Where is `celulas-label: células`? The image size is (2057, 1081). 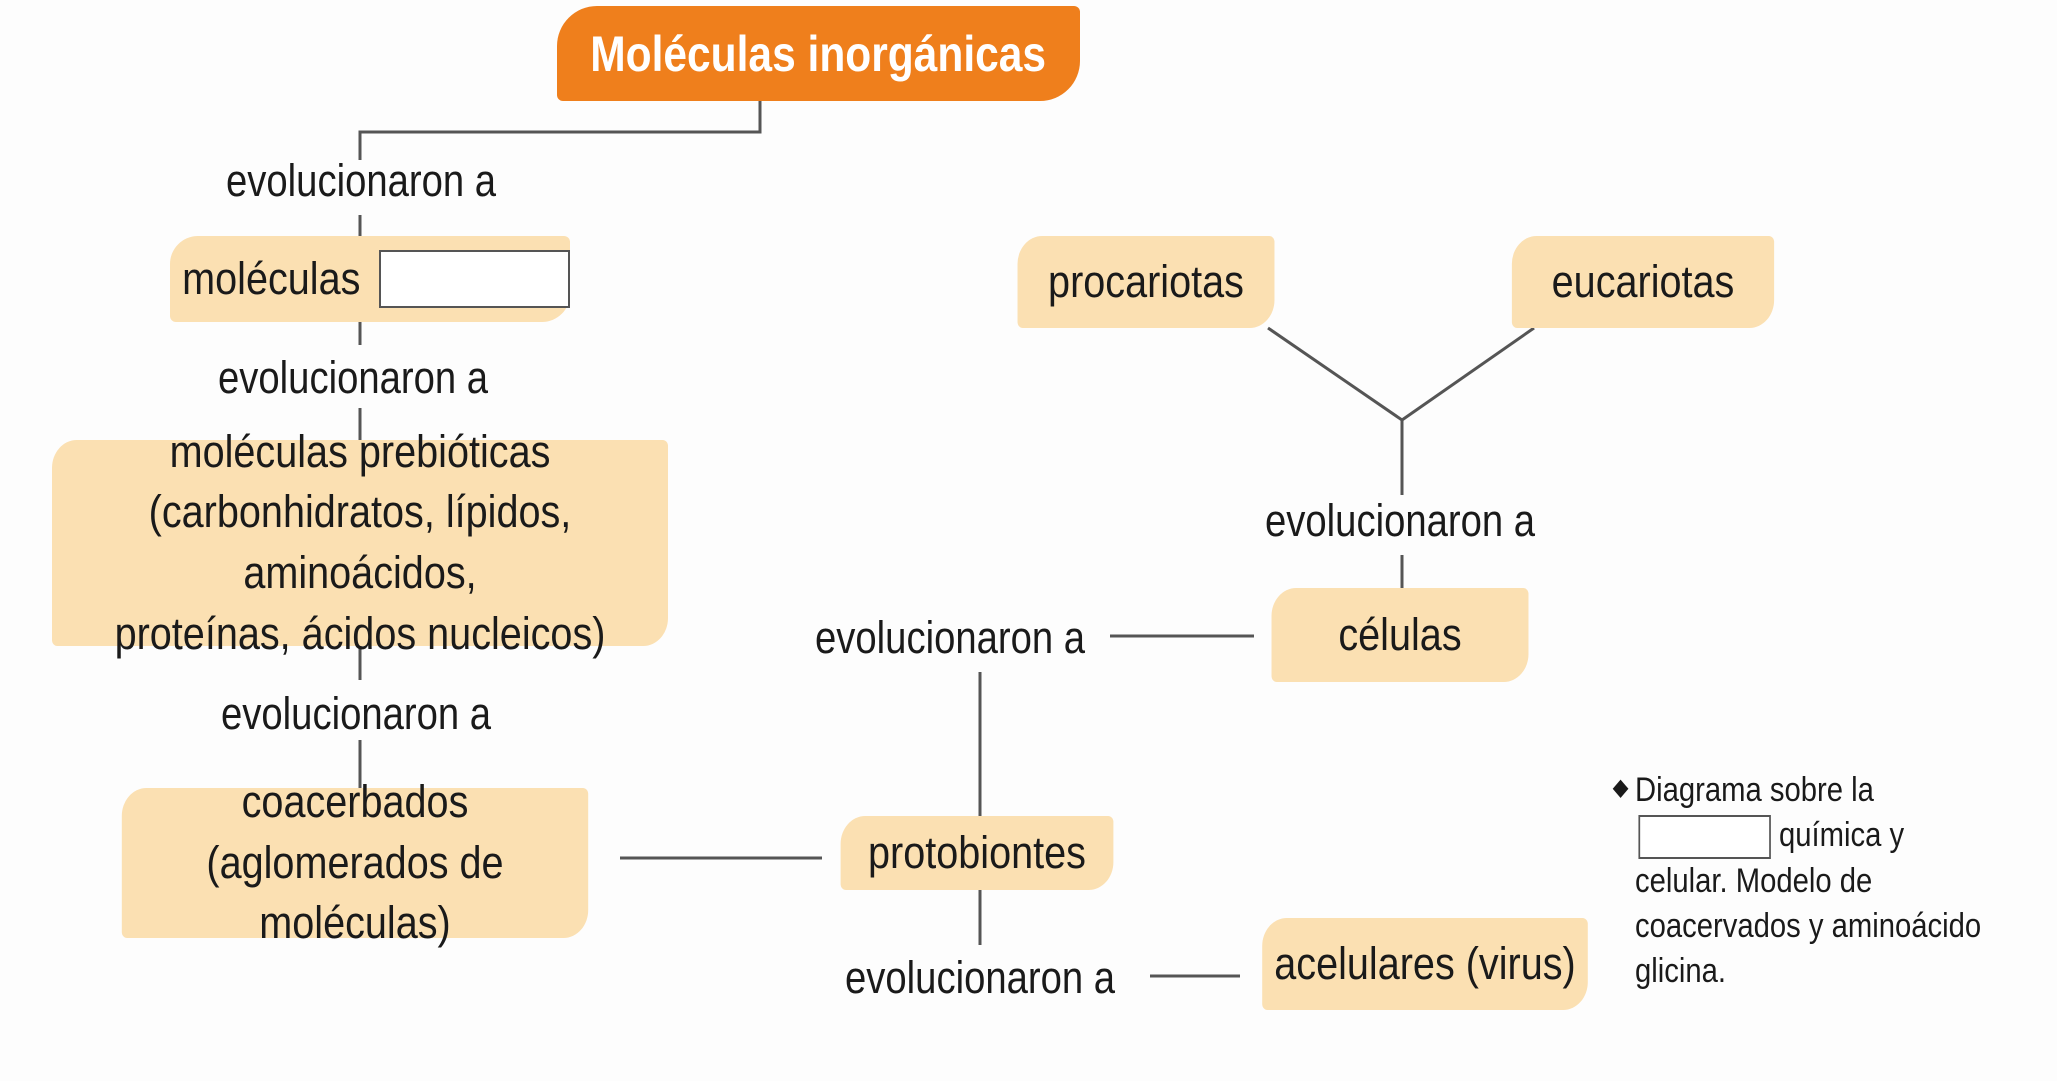
celulas-label: células is located at coordinates (1400, 634).